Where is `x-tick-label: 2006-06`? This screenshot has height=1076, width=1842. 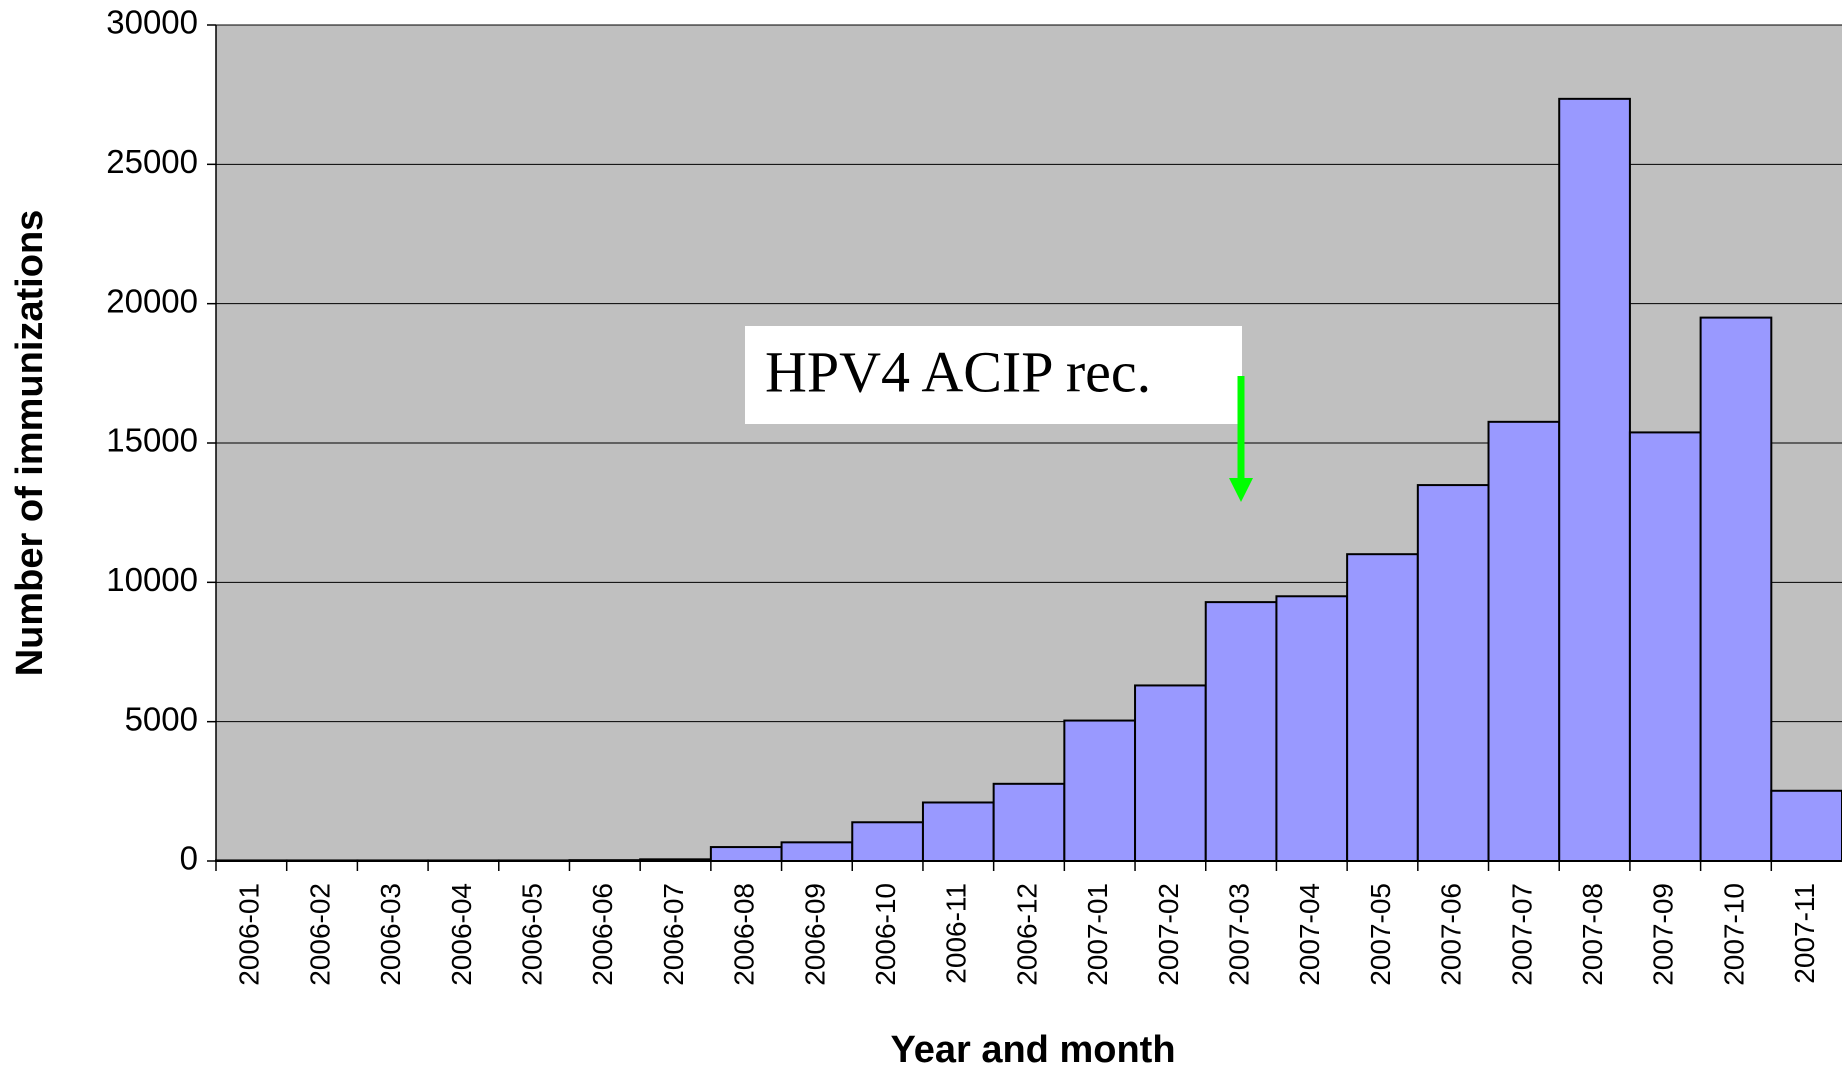
x-tick-label: 2006-06 is located at coordinates (602, 934).